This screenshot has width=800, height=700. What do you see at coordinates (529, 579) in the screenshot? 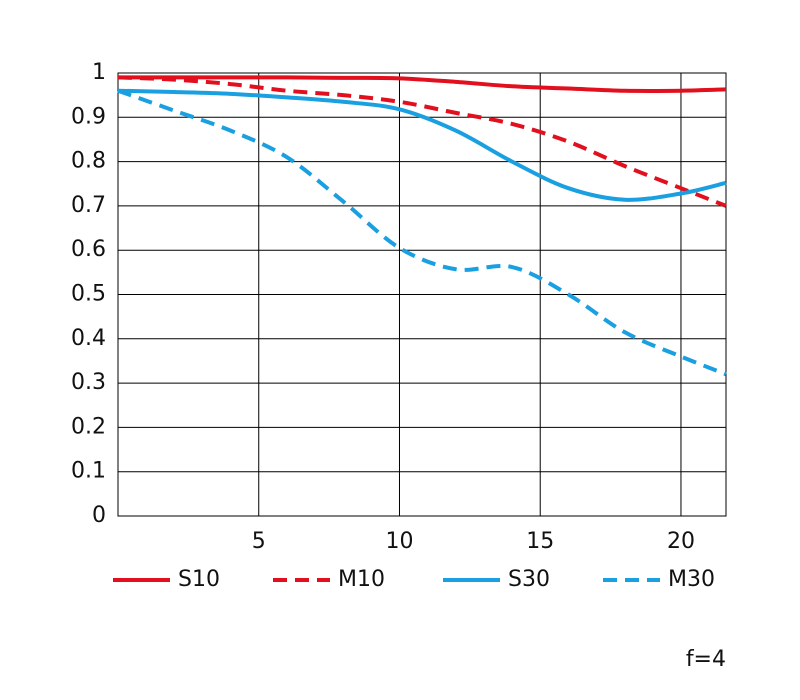
I see `legend-label: S30` at bounding box center [529, 579].